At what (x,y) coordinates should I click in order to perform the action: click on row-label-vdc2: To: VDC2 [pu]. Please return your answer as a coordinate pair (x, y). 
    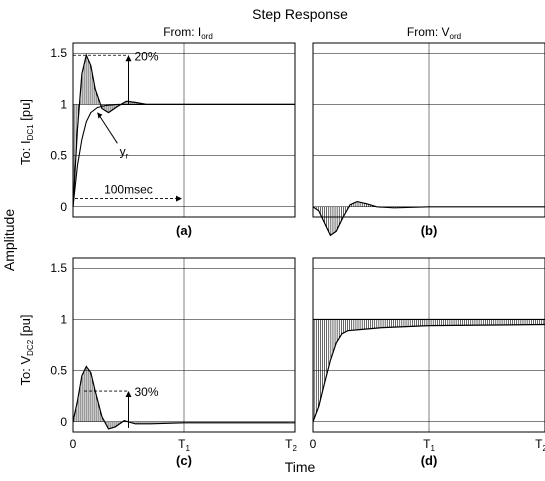
    Looking at the image, I should click on (26, 350).